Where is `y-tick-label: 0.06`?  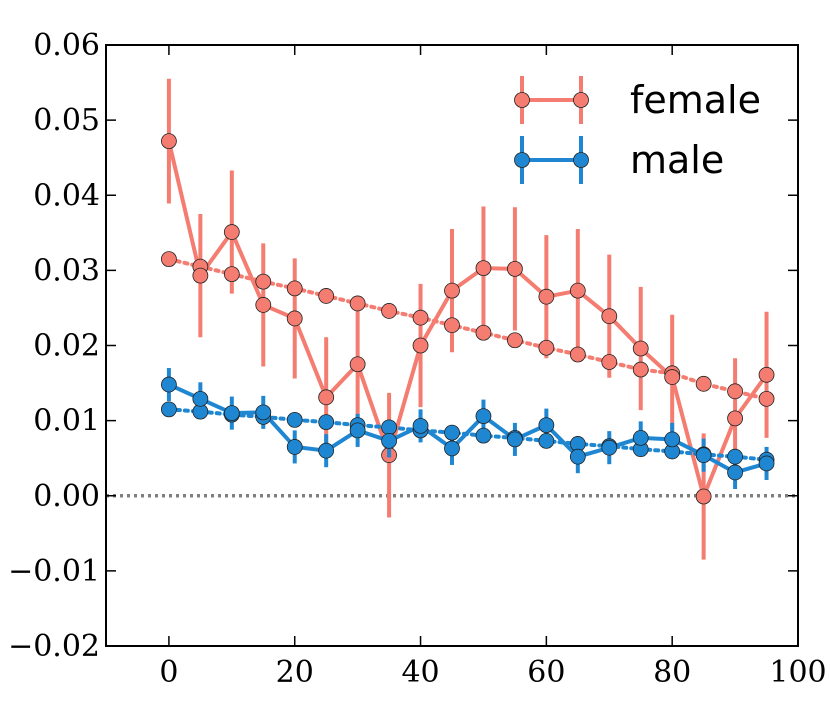
y-tick-label: 0.06 is located at coordinates (66, 45).